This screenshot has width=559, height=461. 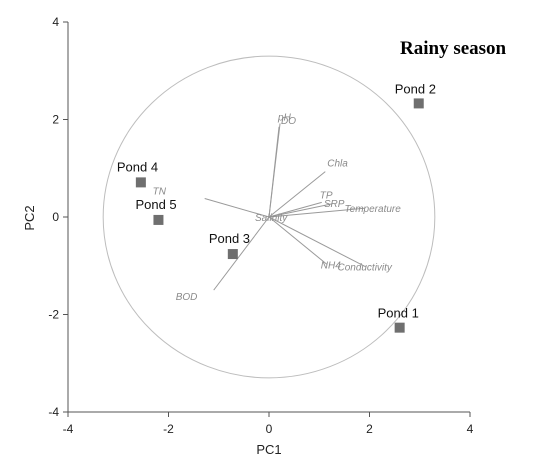 I want to click on loading-vector-bod, so click(x=241, y=253).